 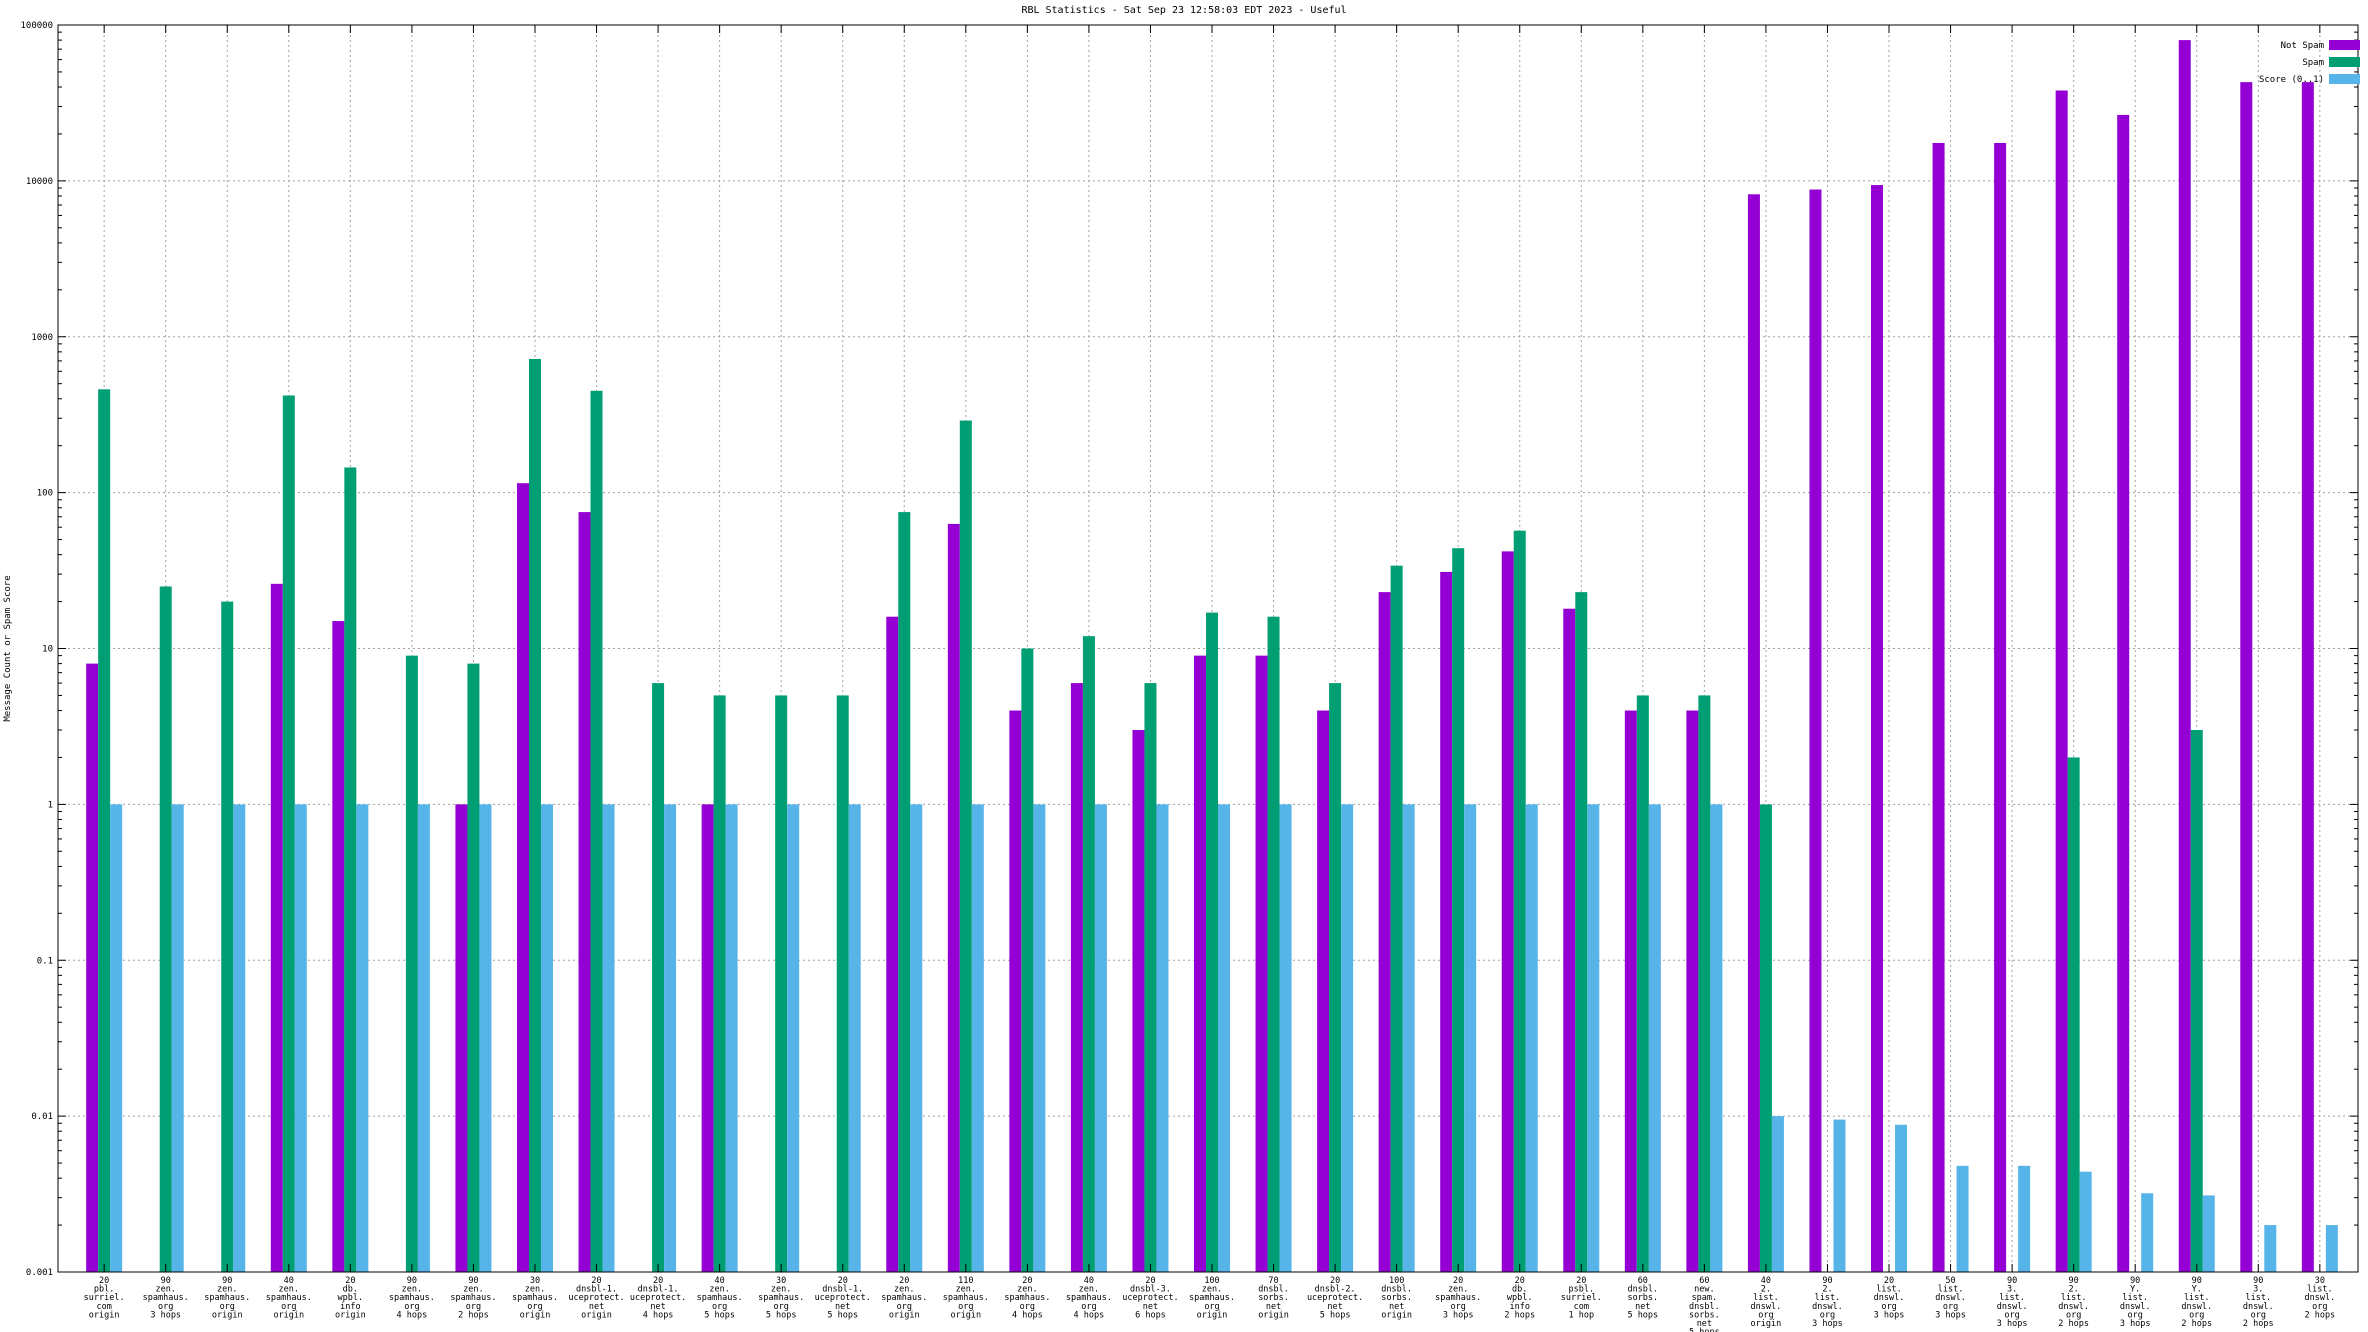 What do you see at coordinates (1089, 1315) in the screenshot?
I see `x-tick-label-line: 4 hops` at bounding box center [1089, 1315].